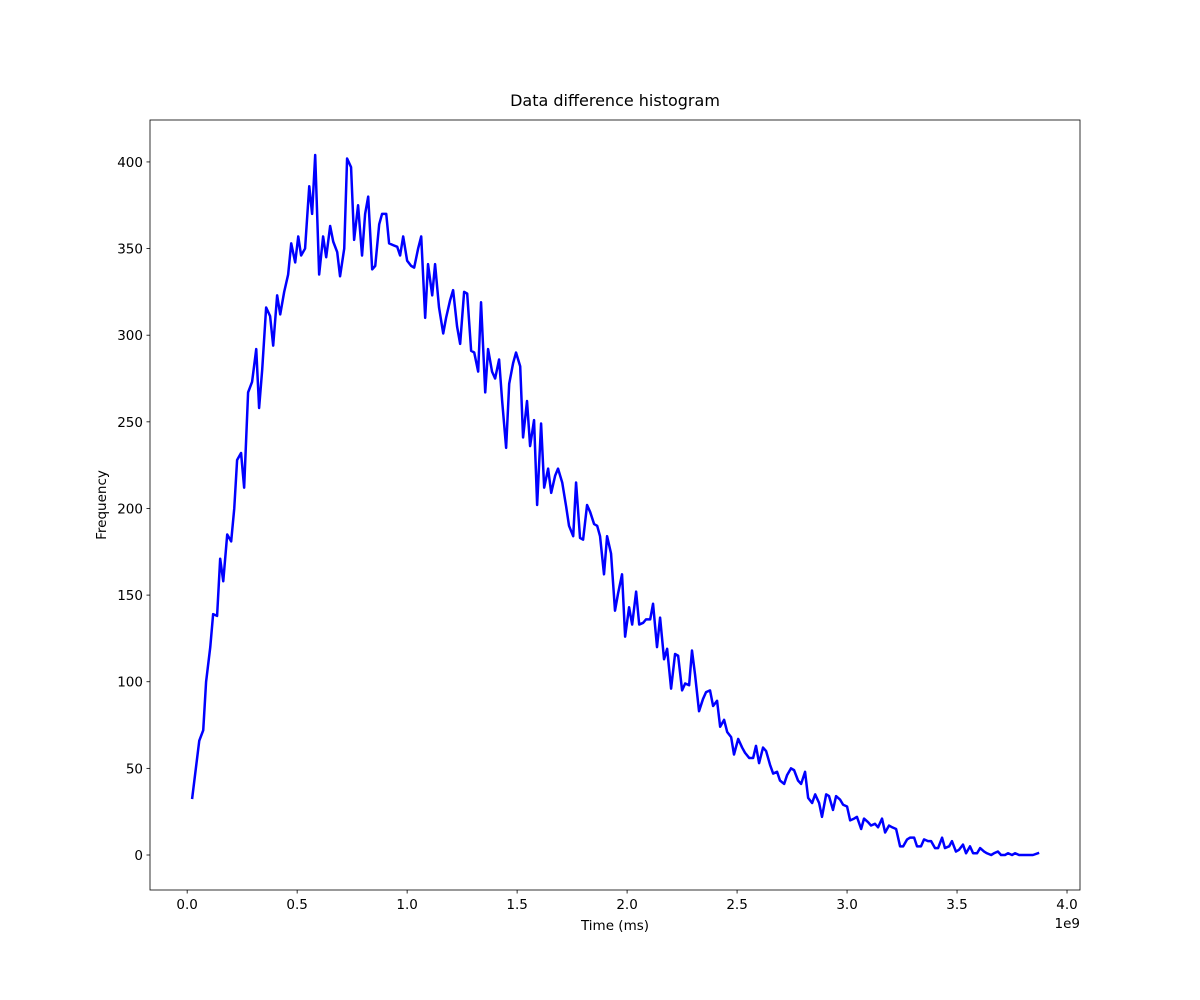 The height and width of the screenshot is (1000, 1200). What do you see at coordinates (134, 769) in the screenshot?
I see `y-tick-label: 50` at bounding box center [134, 769].